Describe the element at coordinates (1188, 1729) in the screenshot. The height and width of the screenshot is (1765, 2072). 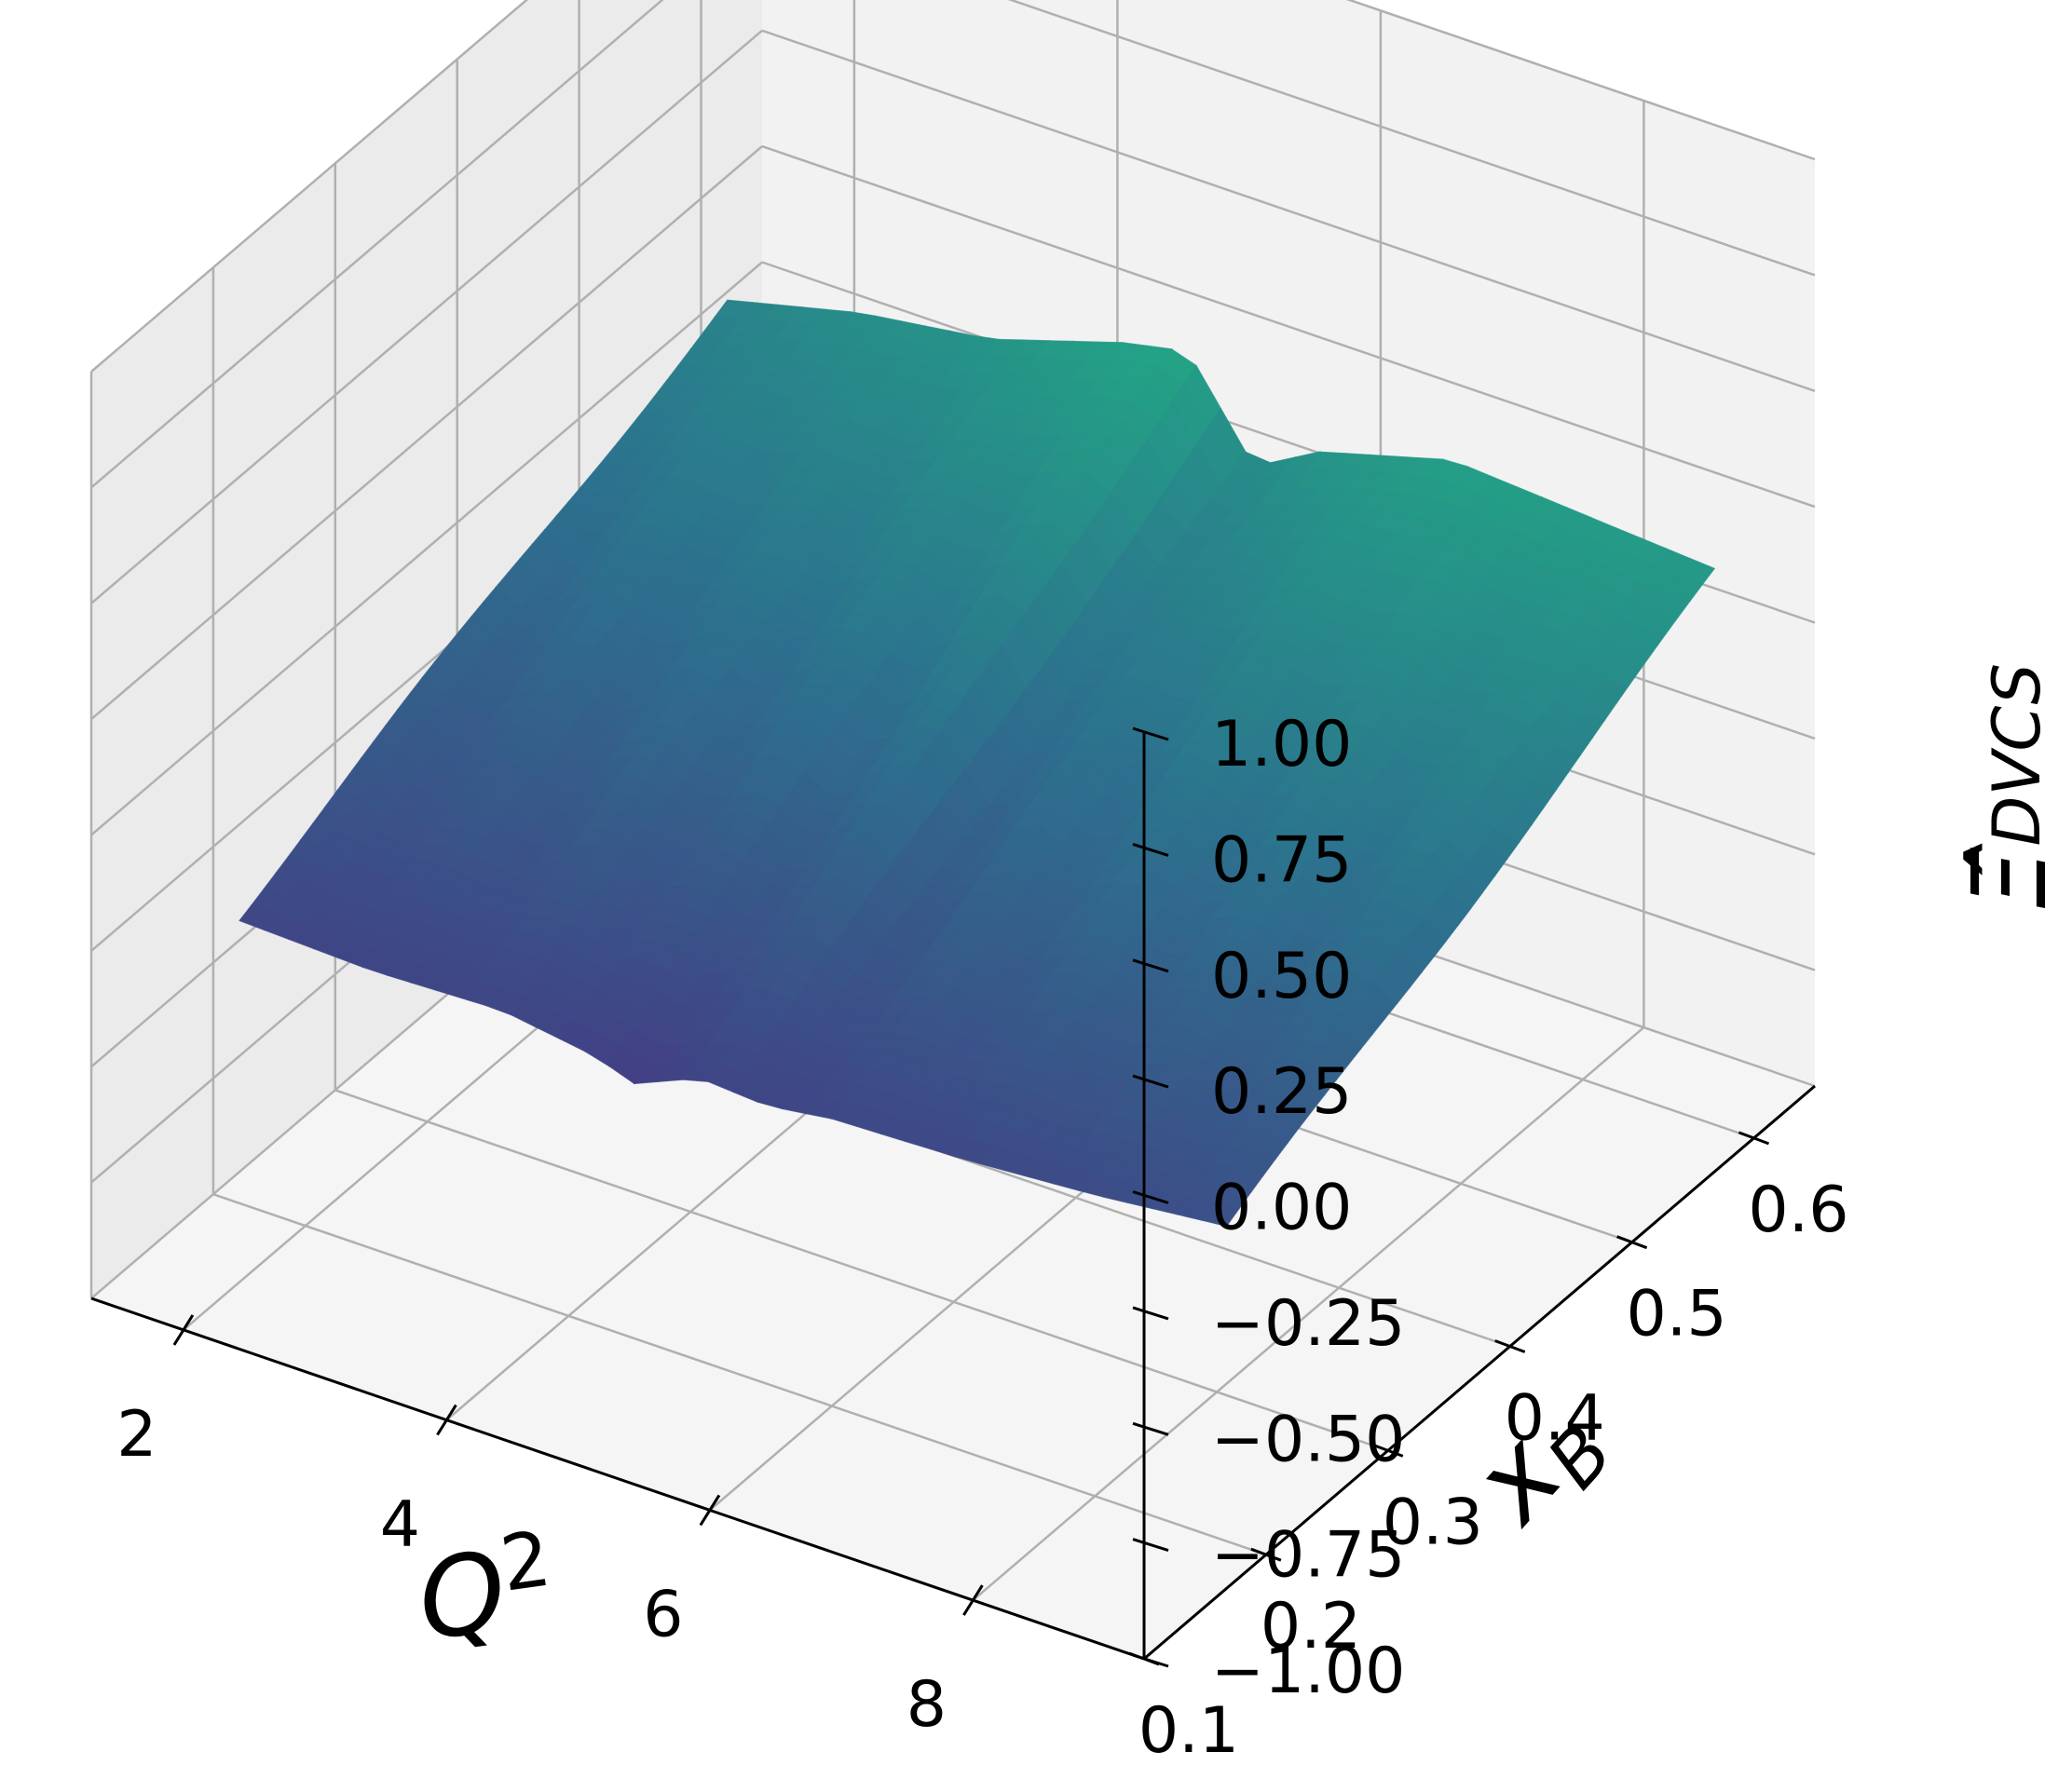
I see `y-tick-label: 0.1` at that location.